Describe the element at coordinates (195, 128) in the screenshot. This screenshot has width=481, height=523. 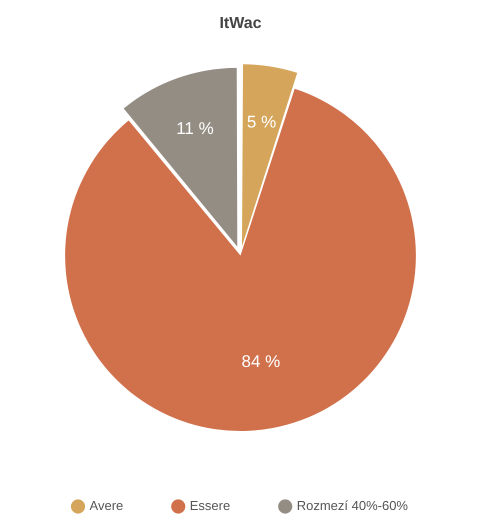
I see `data-label: 11 %` at that location.